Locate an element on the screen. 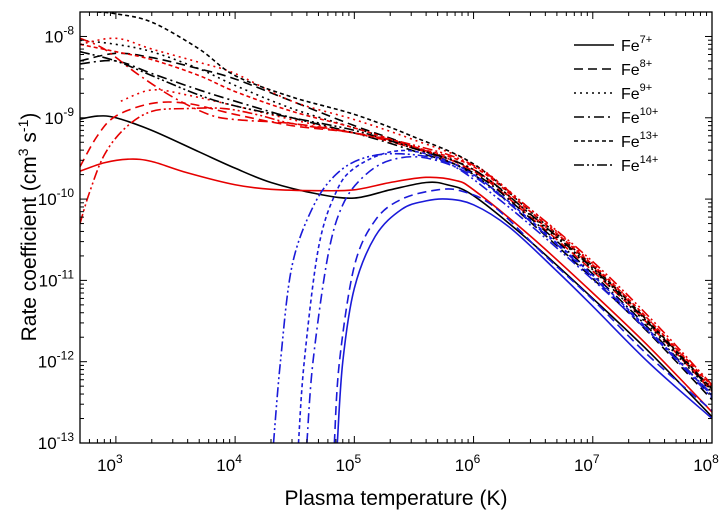 This screenshot has width=728, height=510. x-tick-label: 10⁵ is located at coordinates (349, 463).